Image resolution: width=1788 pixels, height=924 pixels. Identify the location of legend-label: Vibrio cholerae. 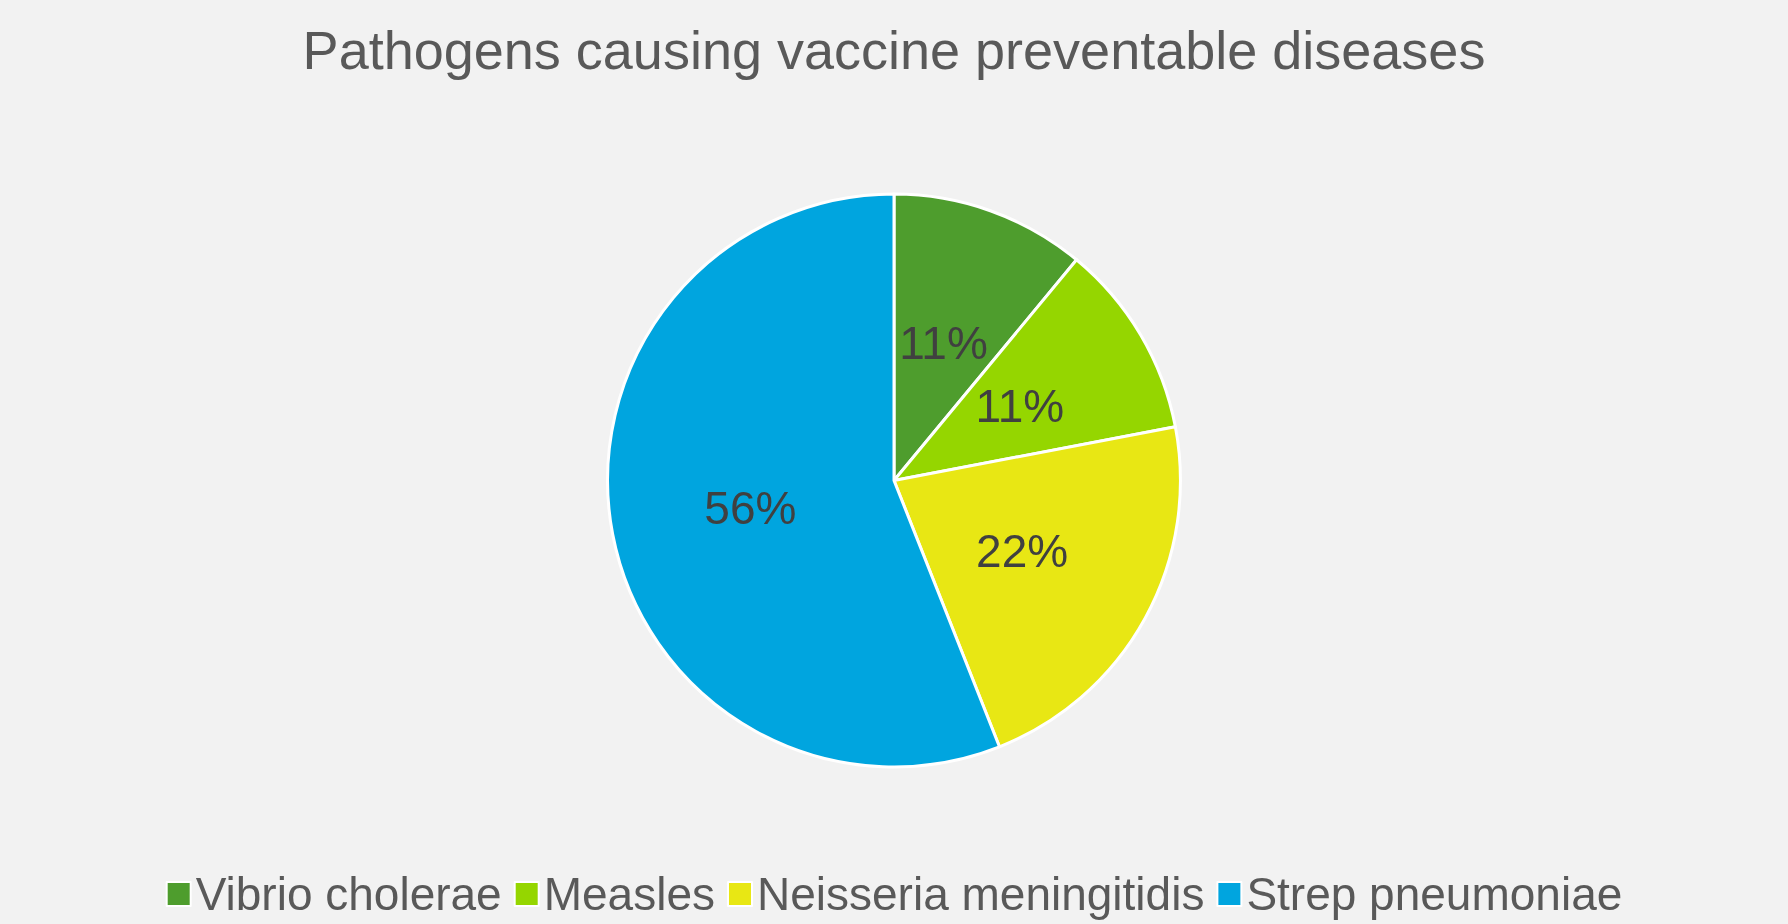
(348, 894).